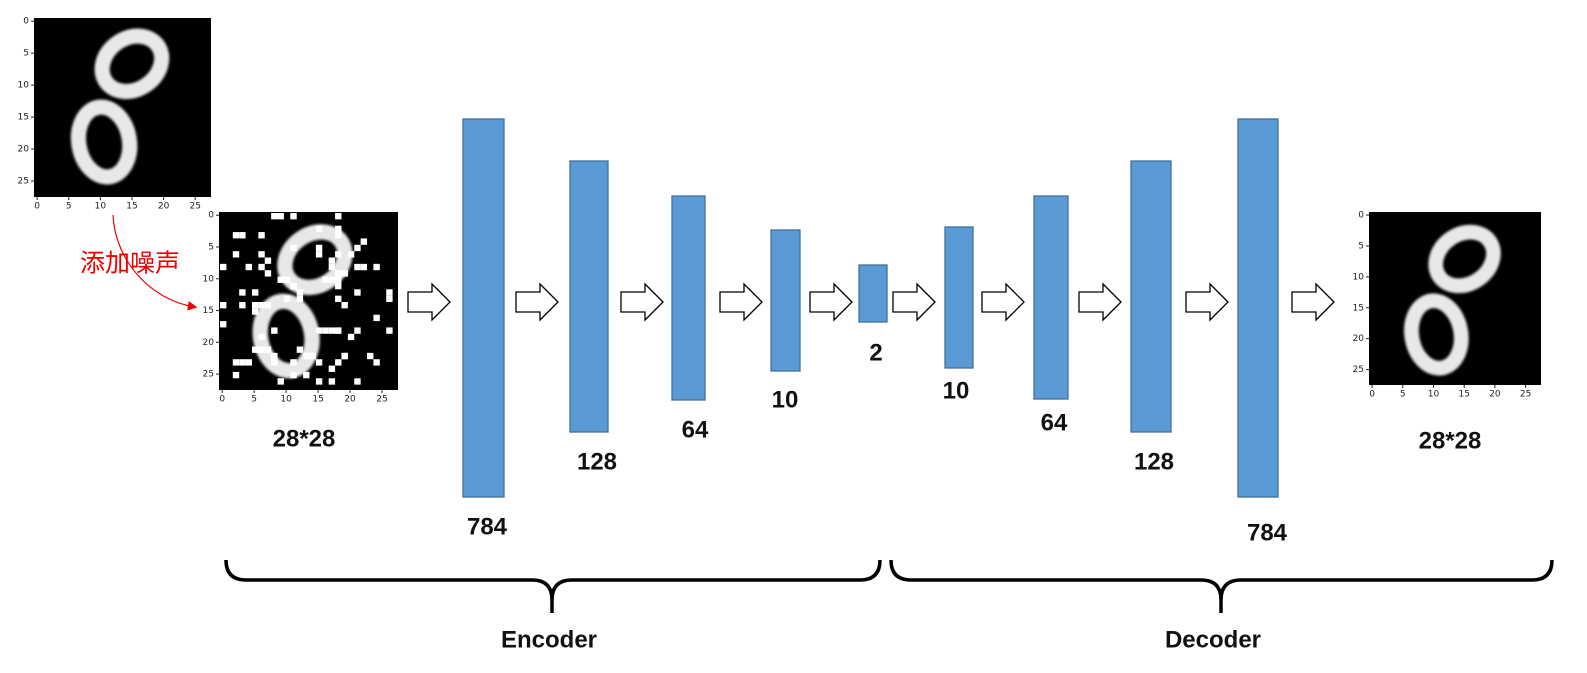 The width and height of the screenshot is (1587, 673). I want to click on layer-size: 64, so click(1054, 422).